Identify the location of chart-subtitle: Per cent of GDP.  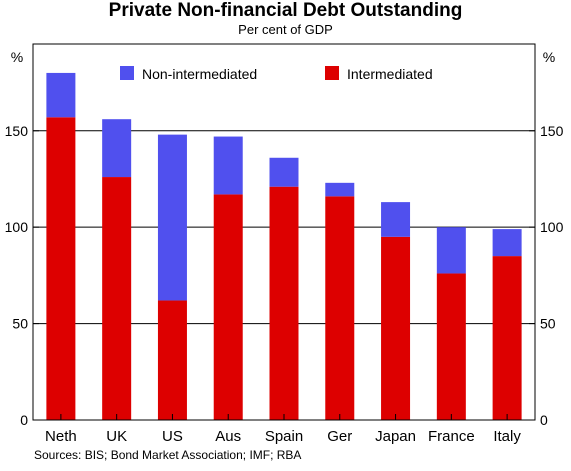
(285, 29).